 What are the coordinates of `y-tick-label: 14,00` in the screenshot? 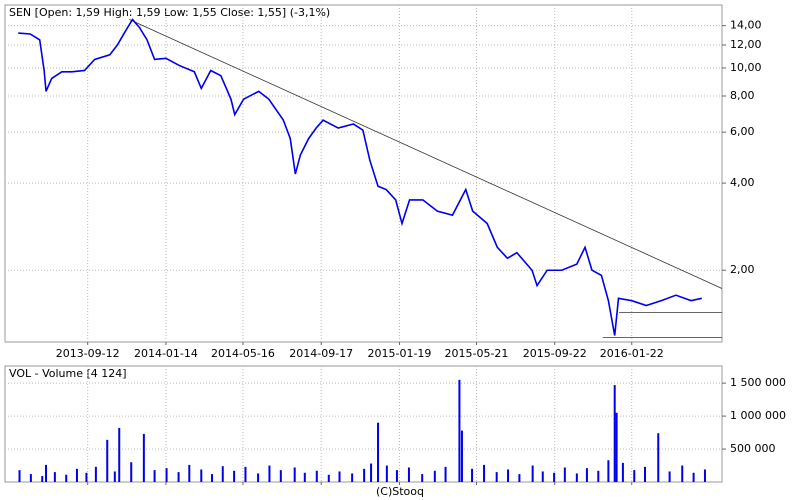 It's located at (746, 25).